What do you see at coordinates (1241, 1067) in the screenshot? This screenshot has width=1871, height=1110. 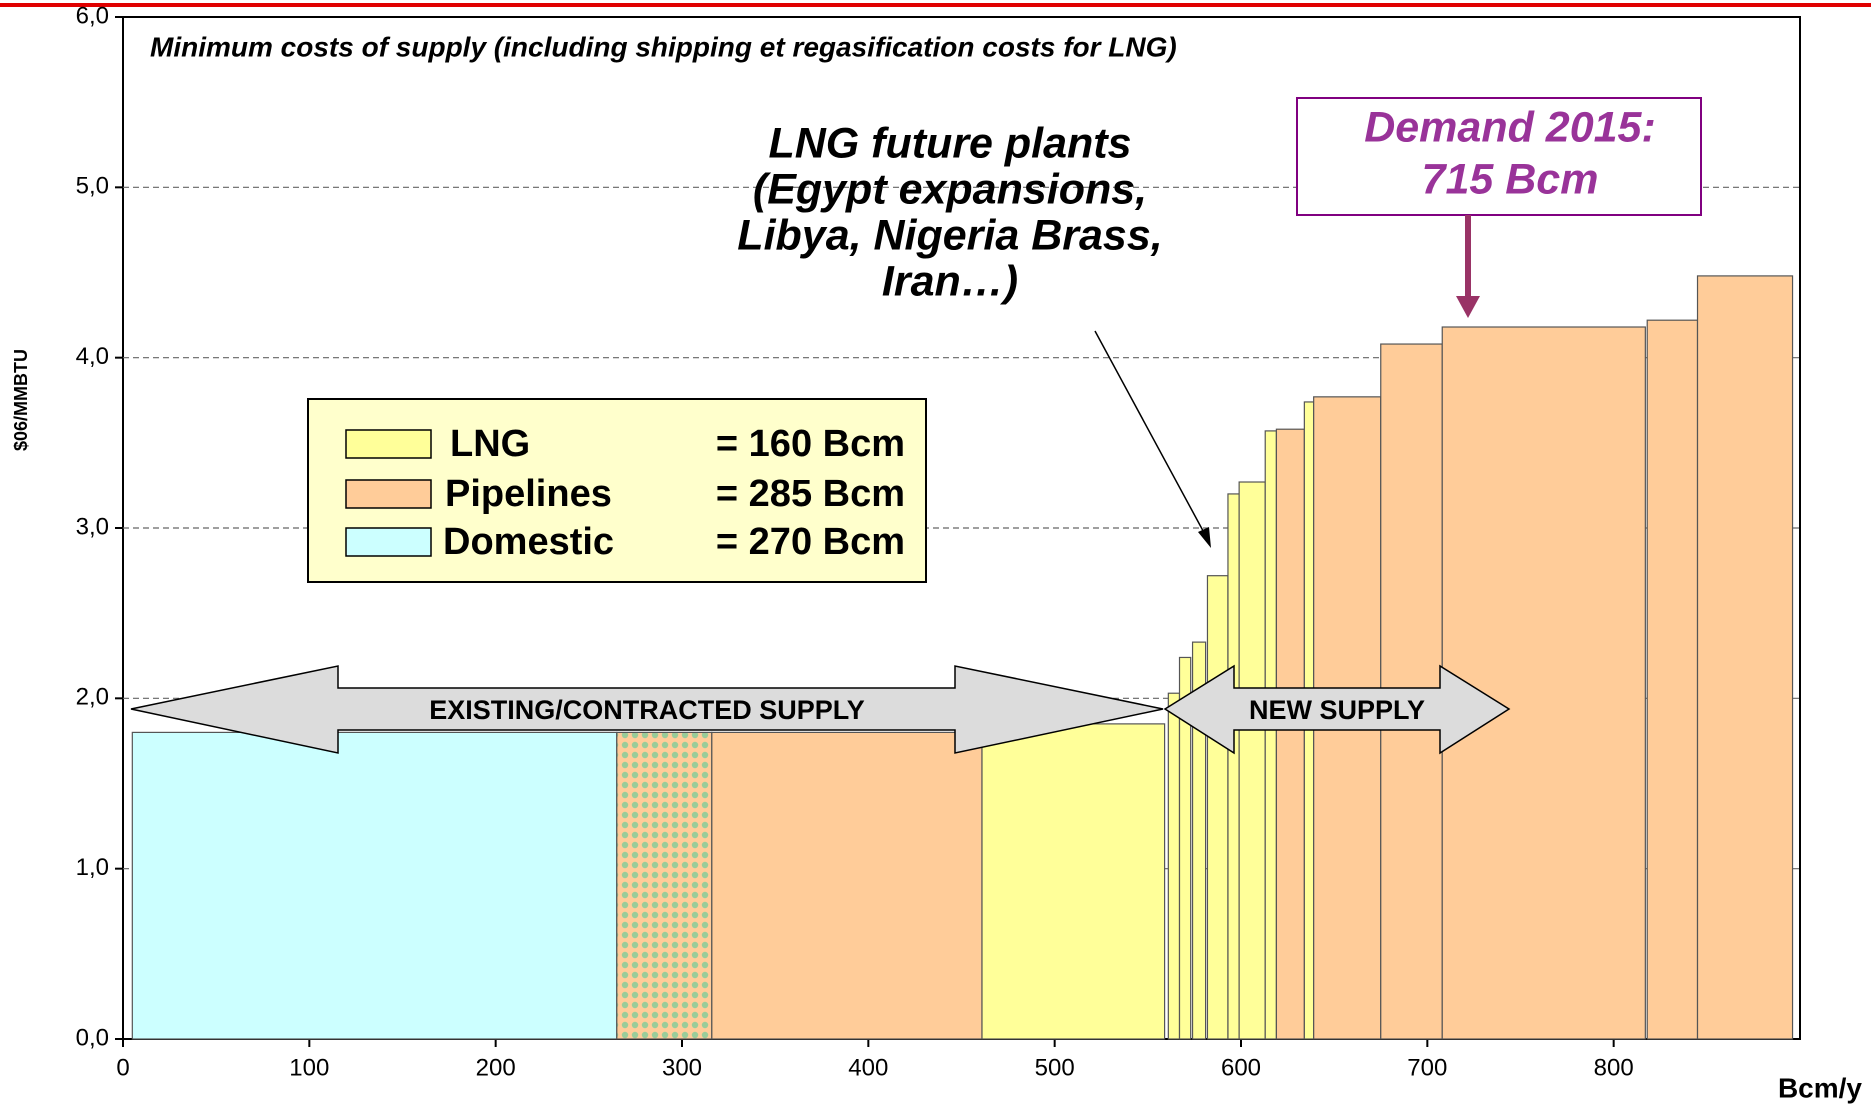 I see `x-tick-label: 600` at bounding box center [1241, 1067].